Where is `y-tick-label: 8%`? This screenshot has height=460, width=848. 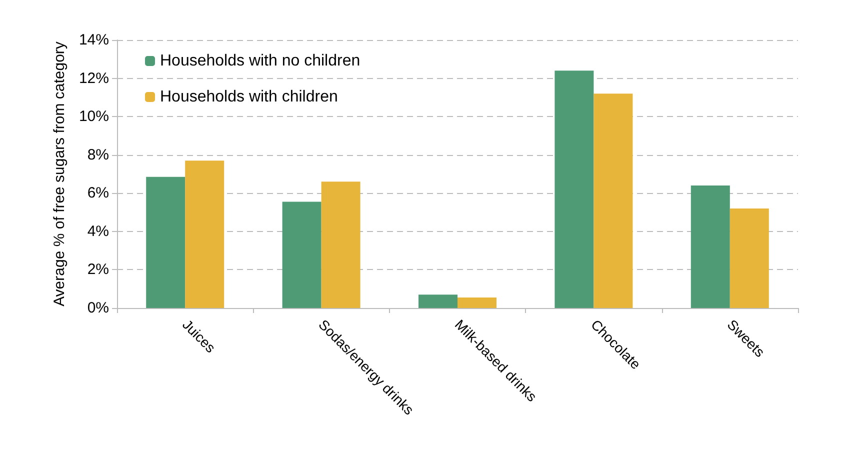
y-tick-label: 8% is located at coordinates (98, 155).